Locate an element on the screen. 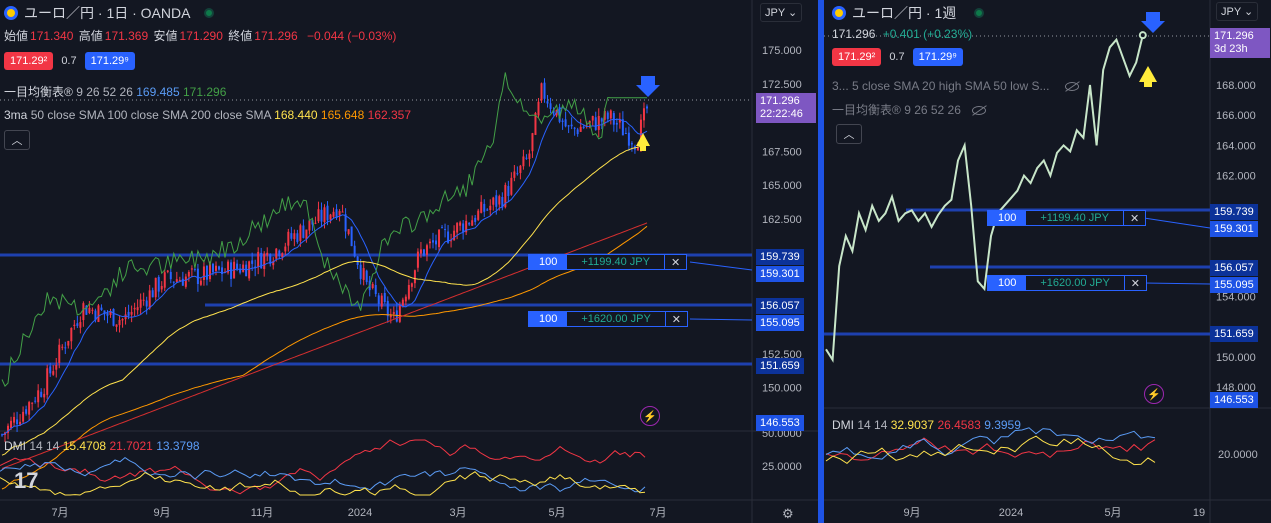 The width and height of the screenshot is (1271, 523). dmi-legend: DMI 14 14 15.4708 21.7021 13.3798 is located at coordinates (102, 446).